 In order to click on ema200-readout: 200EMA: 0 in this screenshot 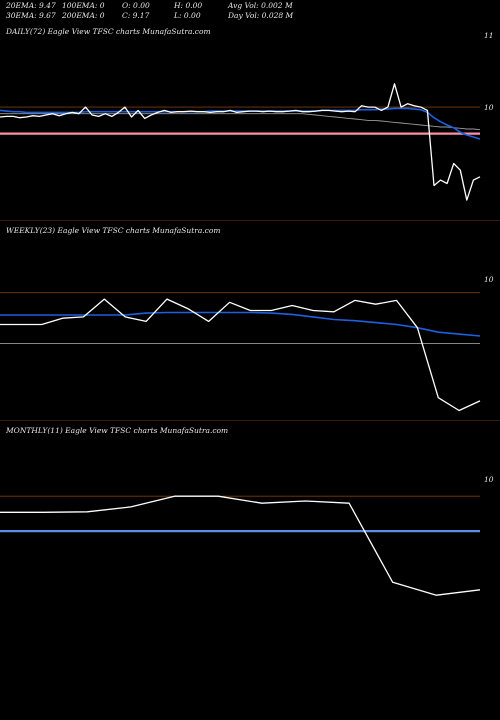, I will do `click(83, 15)`.